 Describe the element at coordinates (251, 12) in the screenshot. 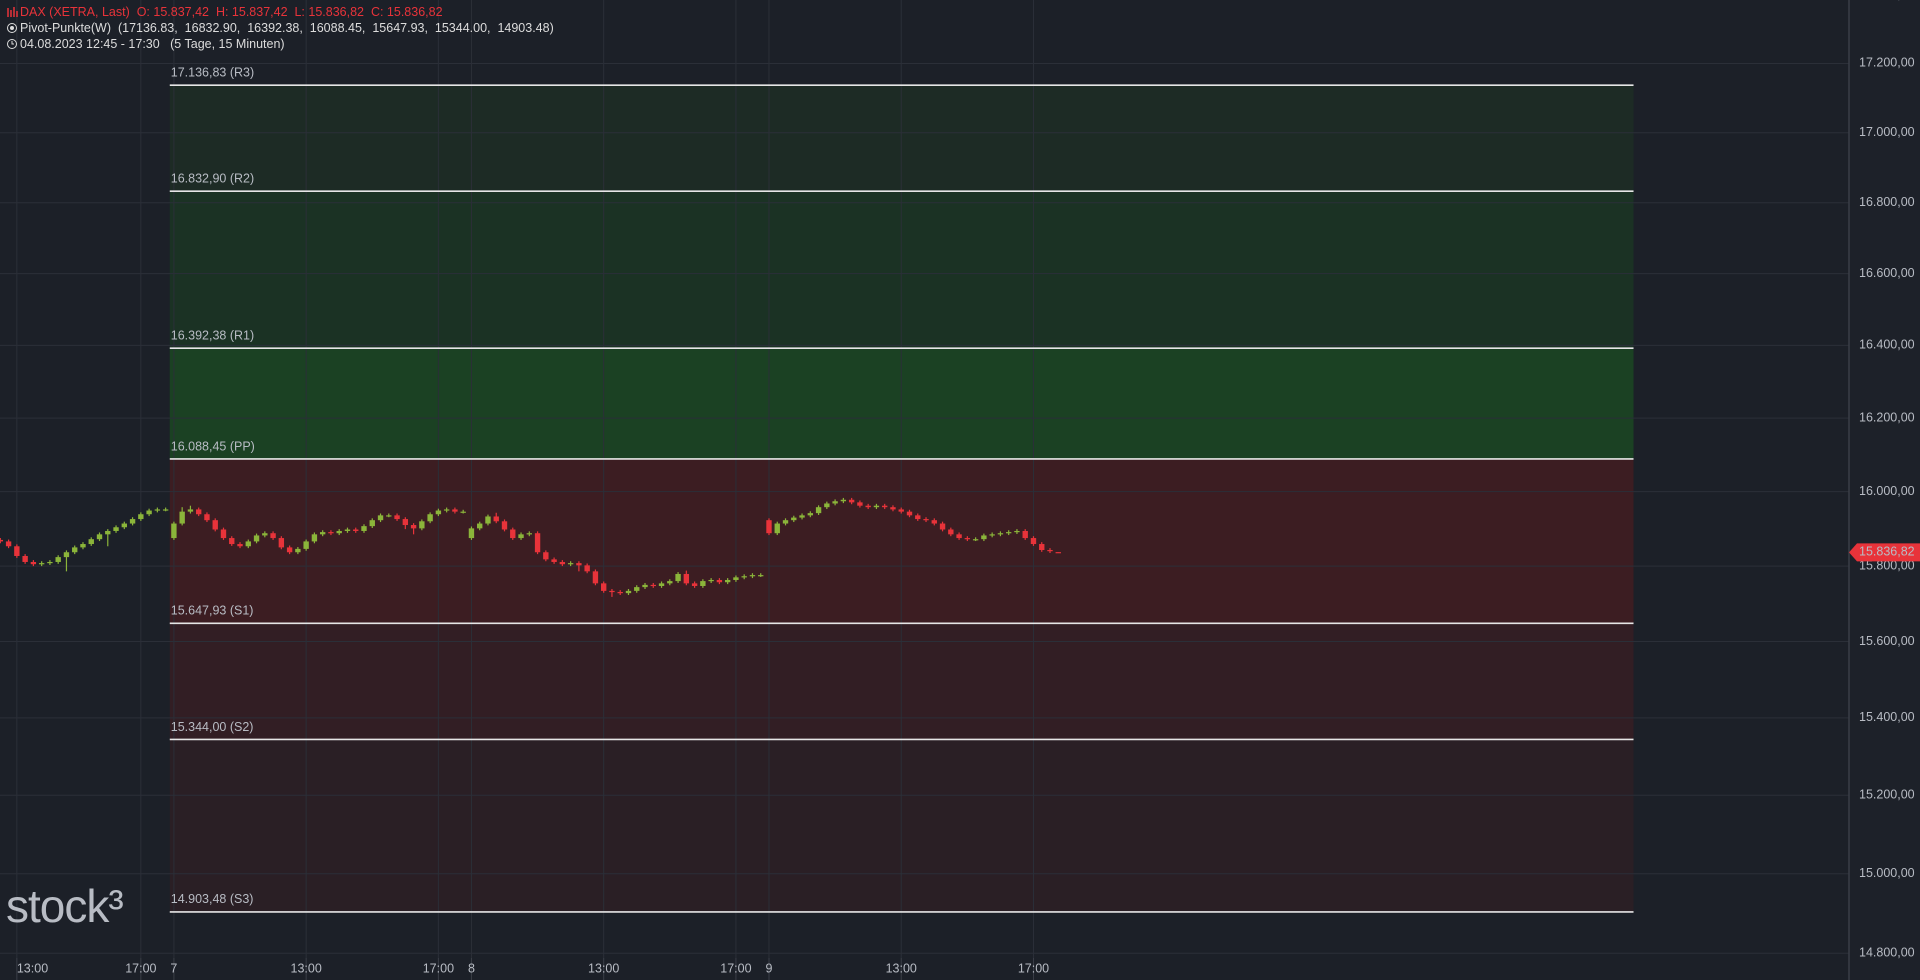

I see `ohlc: H: 15.837,42` at that location.